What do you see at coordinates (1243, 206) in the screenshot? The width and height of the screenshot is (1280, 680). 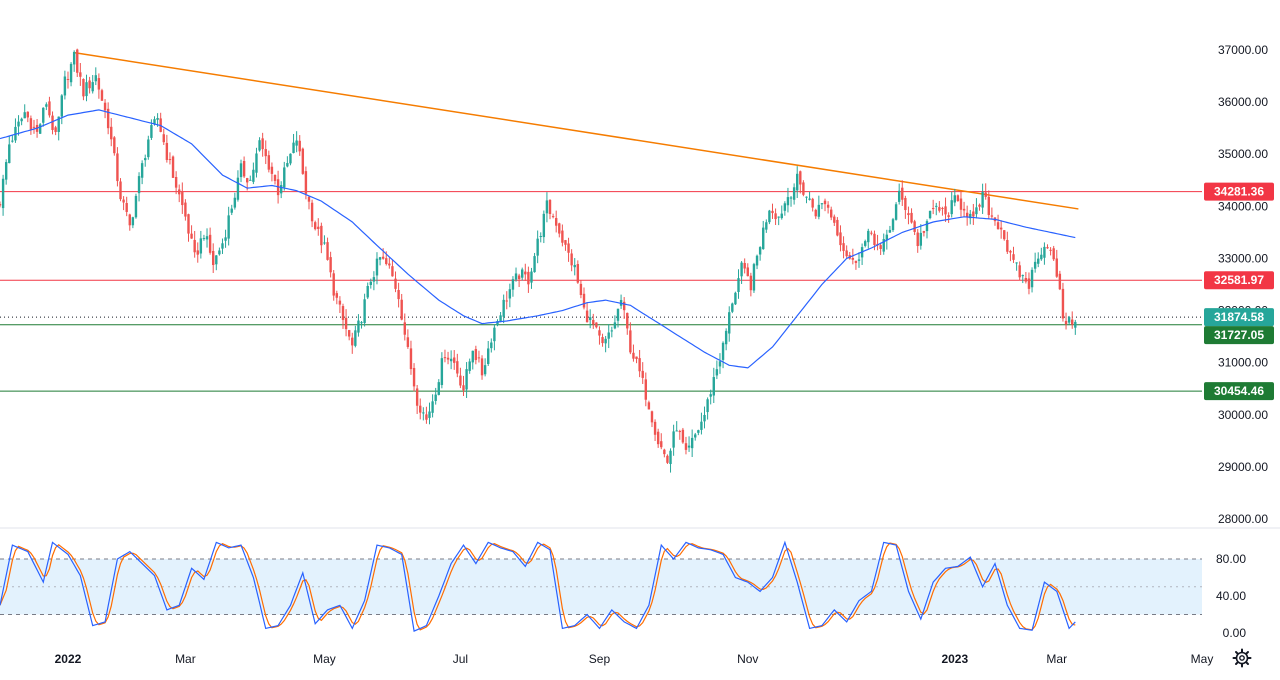 I see `price-tick-label: 34000.00` at bounding box center [1243, 206].